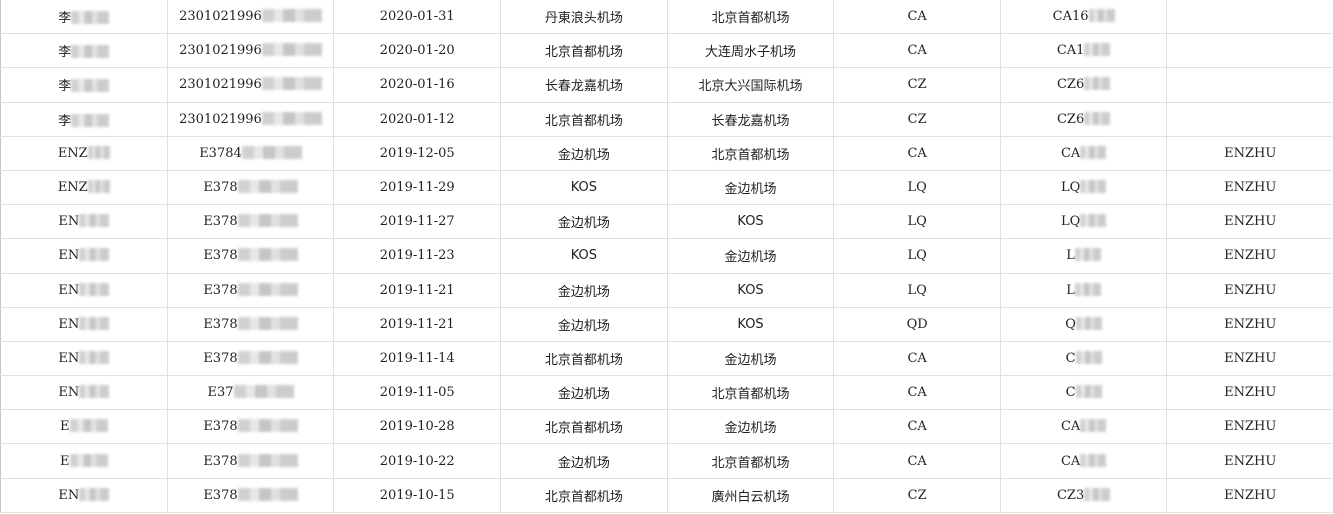  Describe the element at coordinates (250, 153) in the screenshot. I see `id-cell: E3784` at that location.